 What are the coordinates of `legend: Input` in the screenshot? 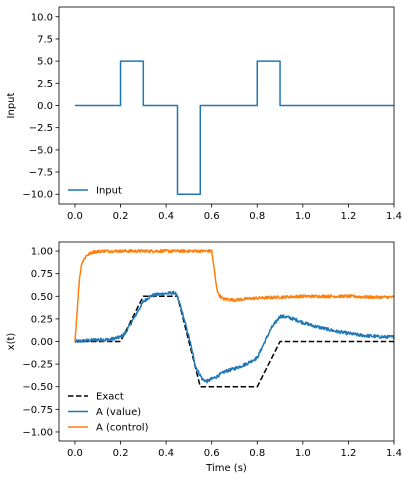 It's located at (95, 191).